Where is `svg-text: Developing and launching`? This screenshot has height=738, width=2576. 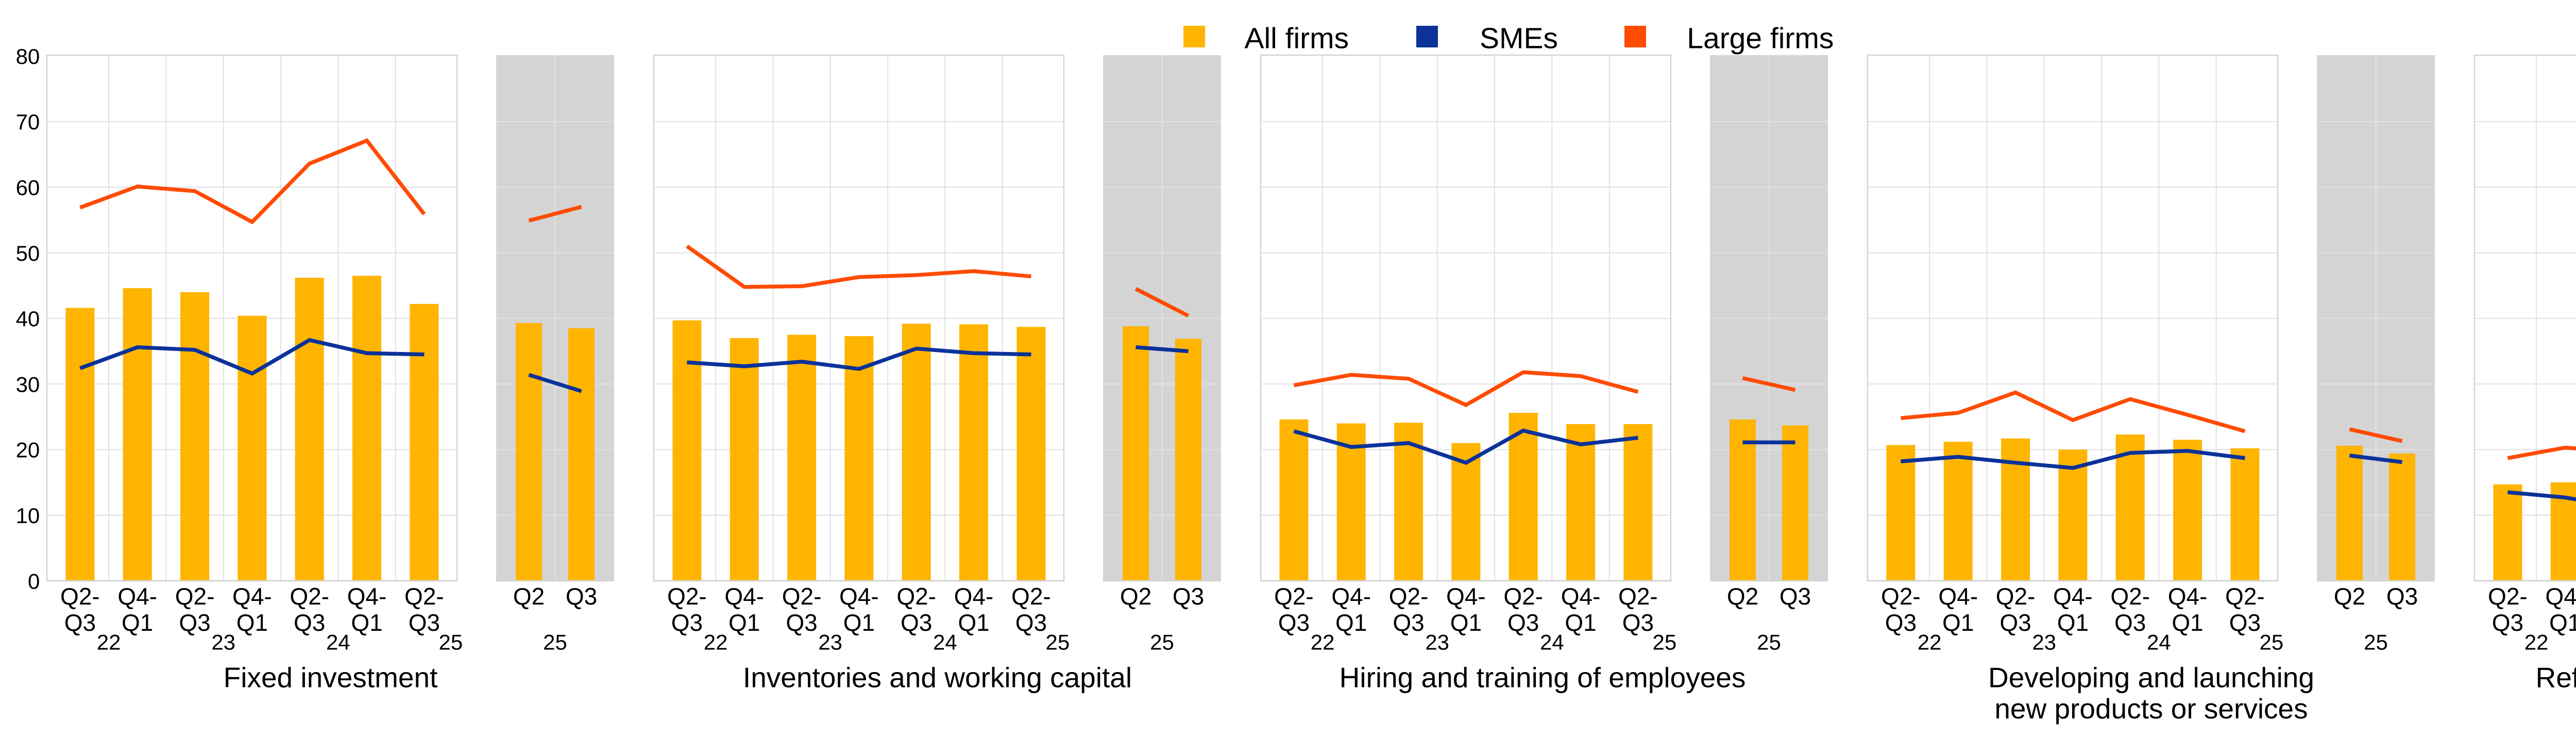
svg-text: Developing and launching is located at coordinates (2151, 678).